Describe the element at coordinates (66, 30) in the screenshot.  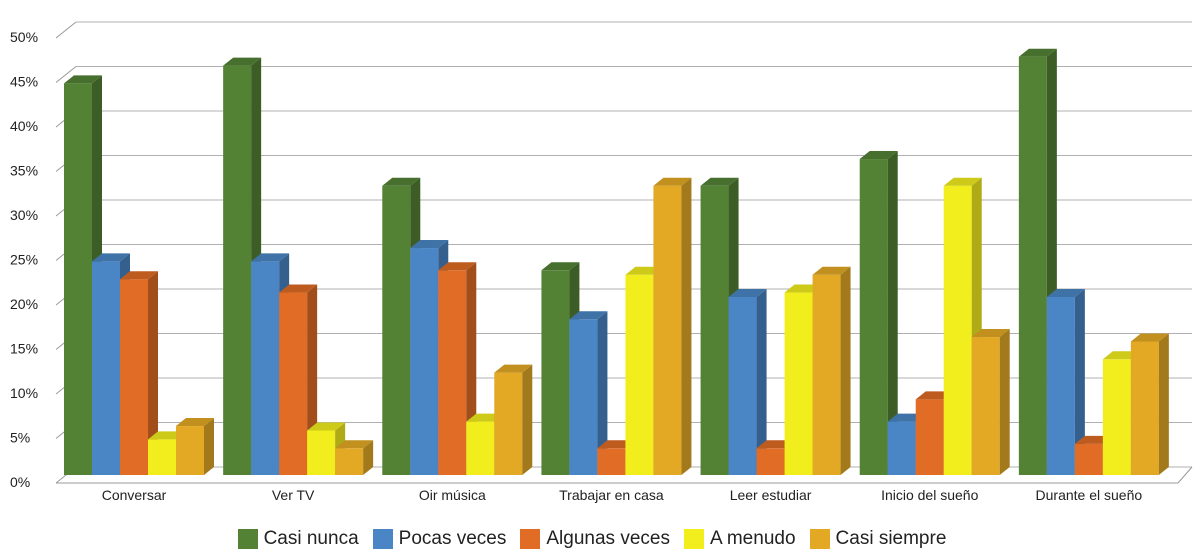
I see `grid-line-diagonal` at that location.